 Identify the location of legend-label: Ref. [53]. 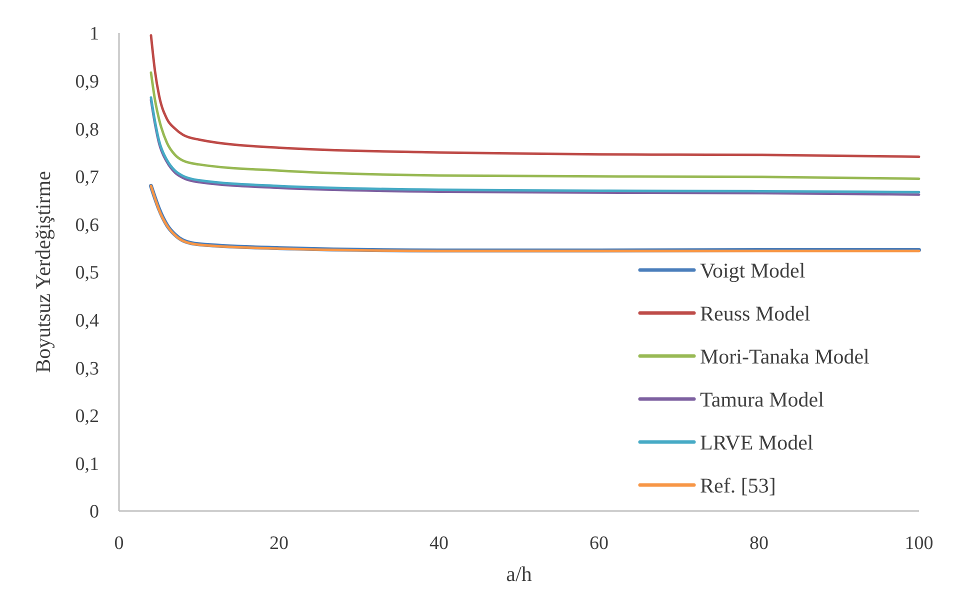
(738, 485).